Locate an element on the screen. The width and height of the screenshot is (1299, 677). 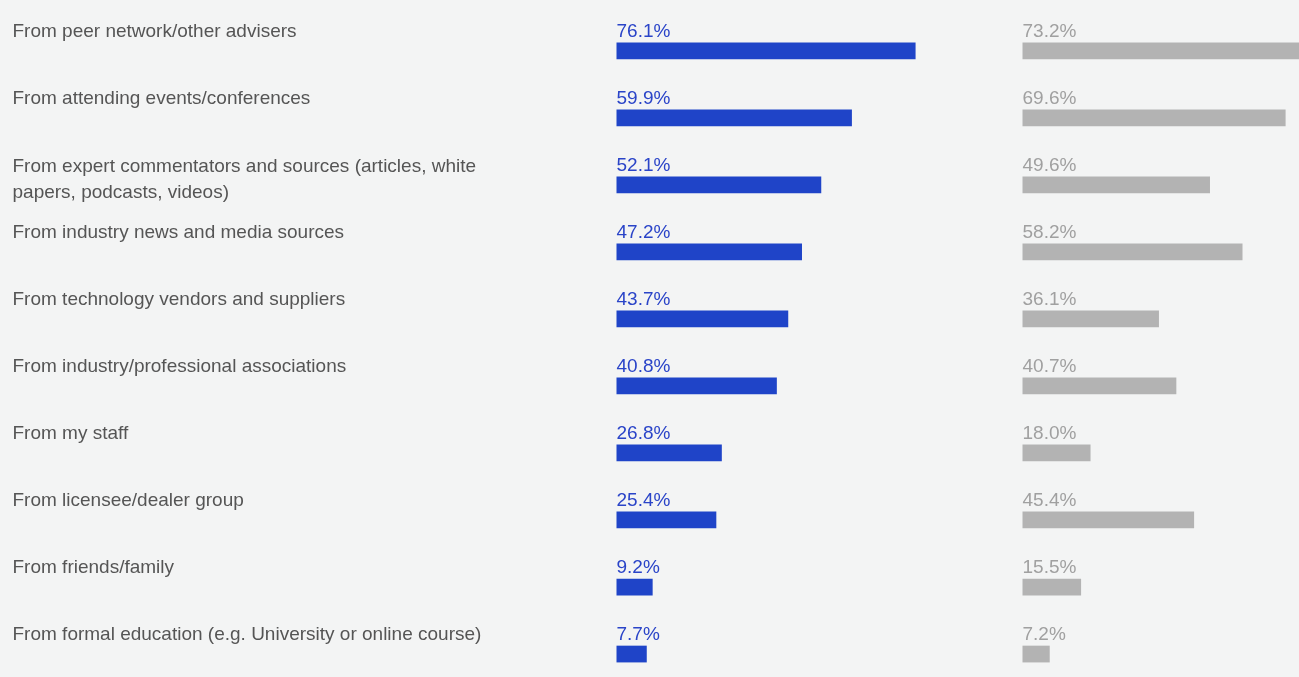
data-label: 73.2% is located at coordinates (1049, 31).